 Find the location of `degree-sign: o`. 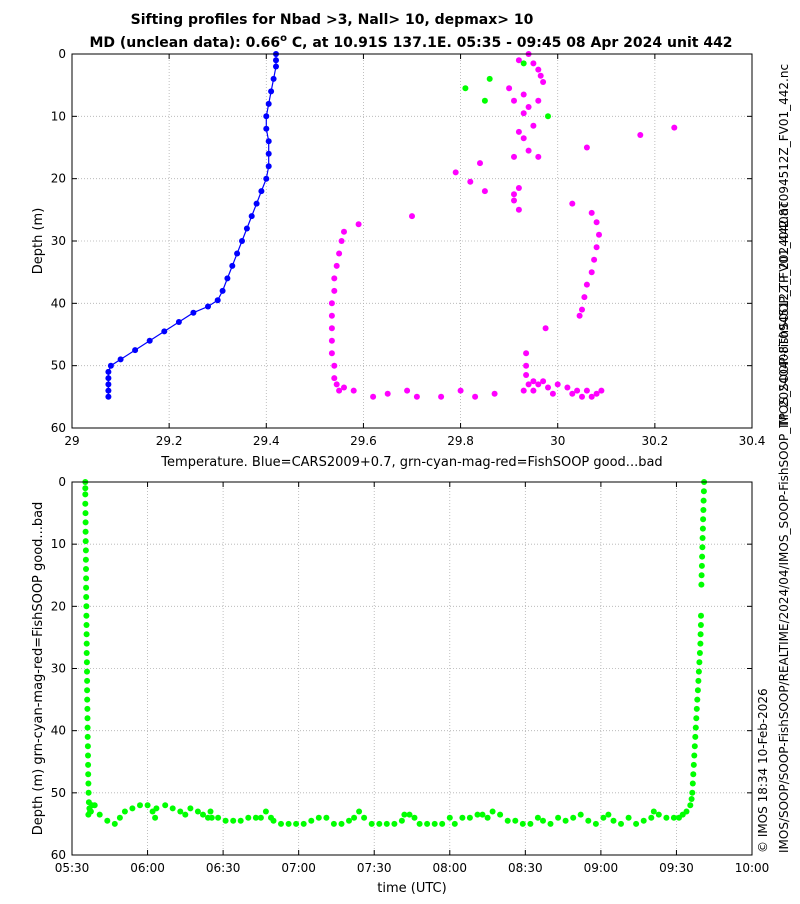

degree-sign: o is located at coordinates (283, 38).